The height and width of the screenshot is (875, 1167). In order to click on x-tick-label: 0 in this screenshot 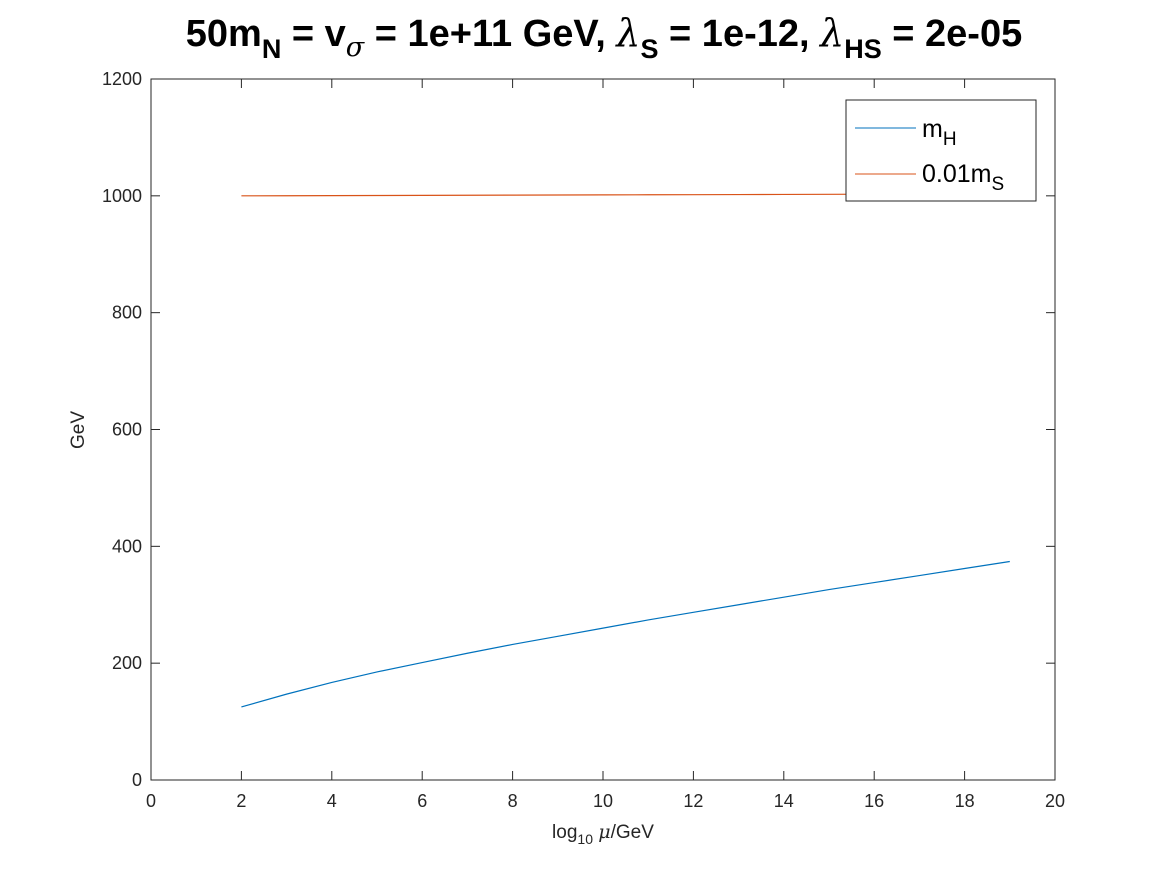, I will do `click(151, 801)`.